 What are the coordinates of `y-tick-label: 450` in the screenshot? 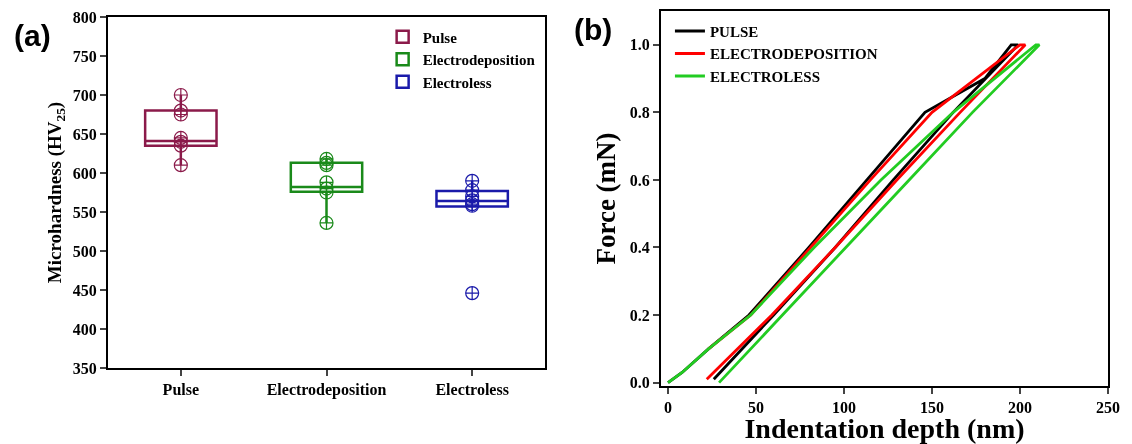 It's located at (84, 290).